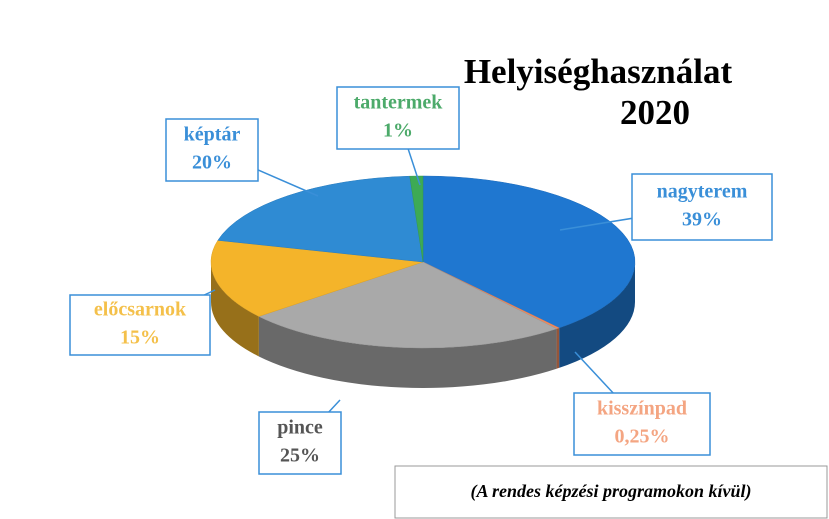 The image size is (829, 519). I want to click on category-label: pince, so click(300, 428).